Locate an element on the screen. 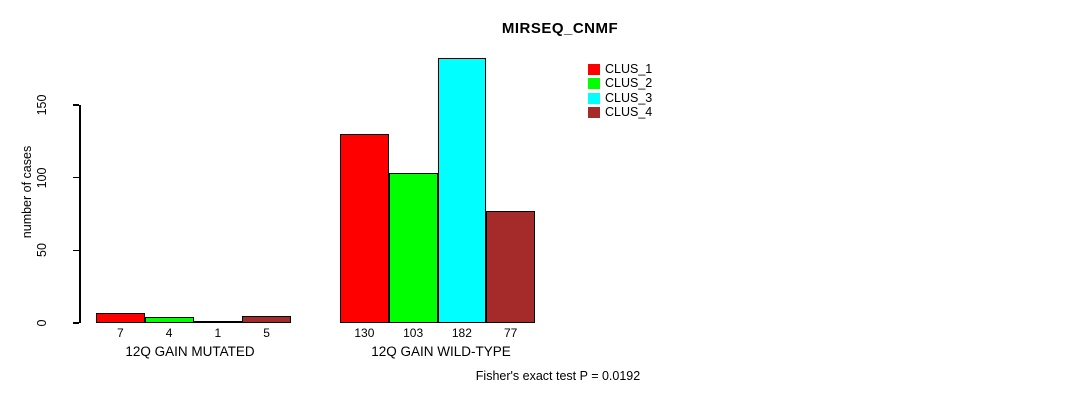  bar-value-label: 130 is located at coordinates (364, 333).